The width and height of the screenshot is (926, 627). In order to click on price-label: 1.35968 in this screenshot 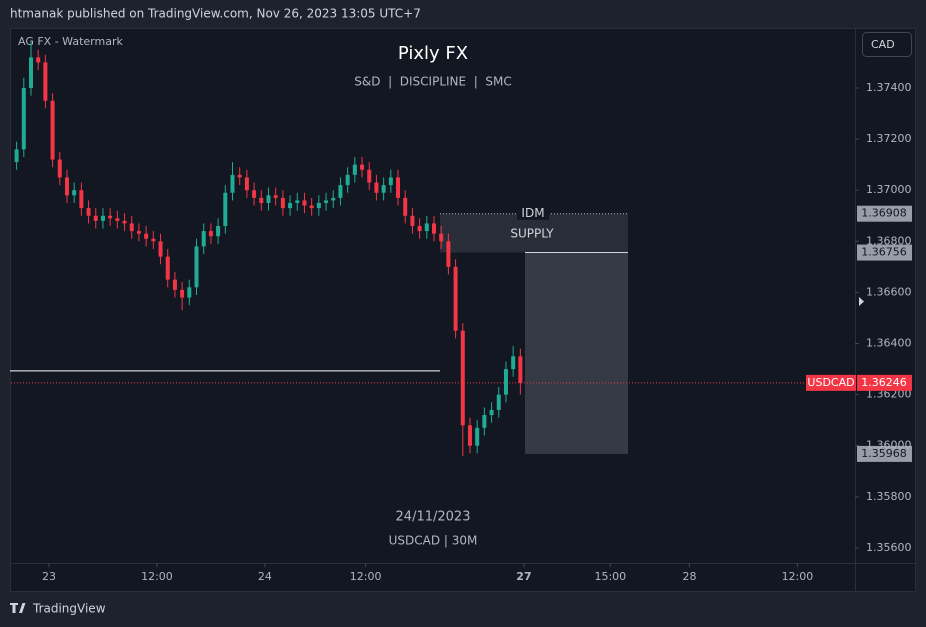, I will do `click(884, 453)`.